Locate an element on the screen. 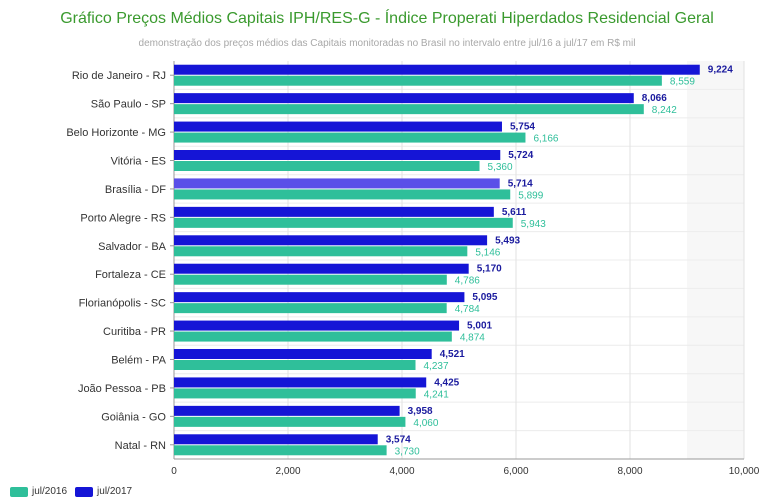  category-label: Curitiba - PR is located at coordinates (134, 332).